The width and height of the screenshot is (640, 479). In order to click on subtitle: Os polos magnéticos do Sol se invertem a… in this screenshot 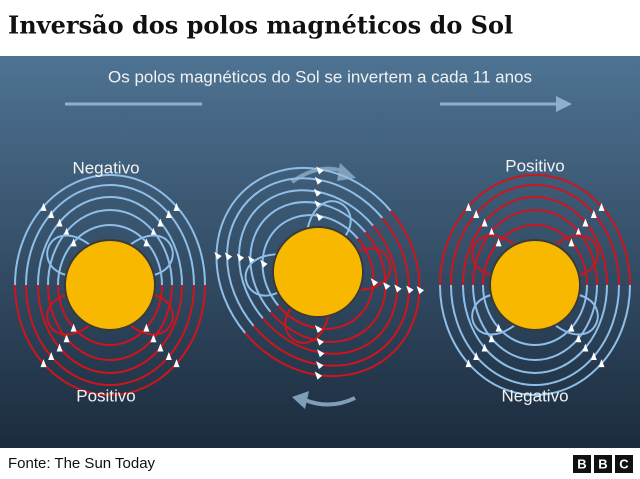, I will do `click(320, 76)`.